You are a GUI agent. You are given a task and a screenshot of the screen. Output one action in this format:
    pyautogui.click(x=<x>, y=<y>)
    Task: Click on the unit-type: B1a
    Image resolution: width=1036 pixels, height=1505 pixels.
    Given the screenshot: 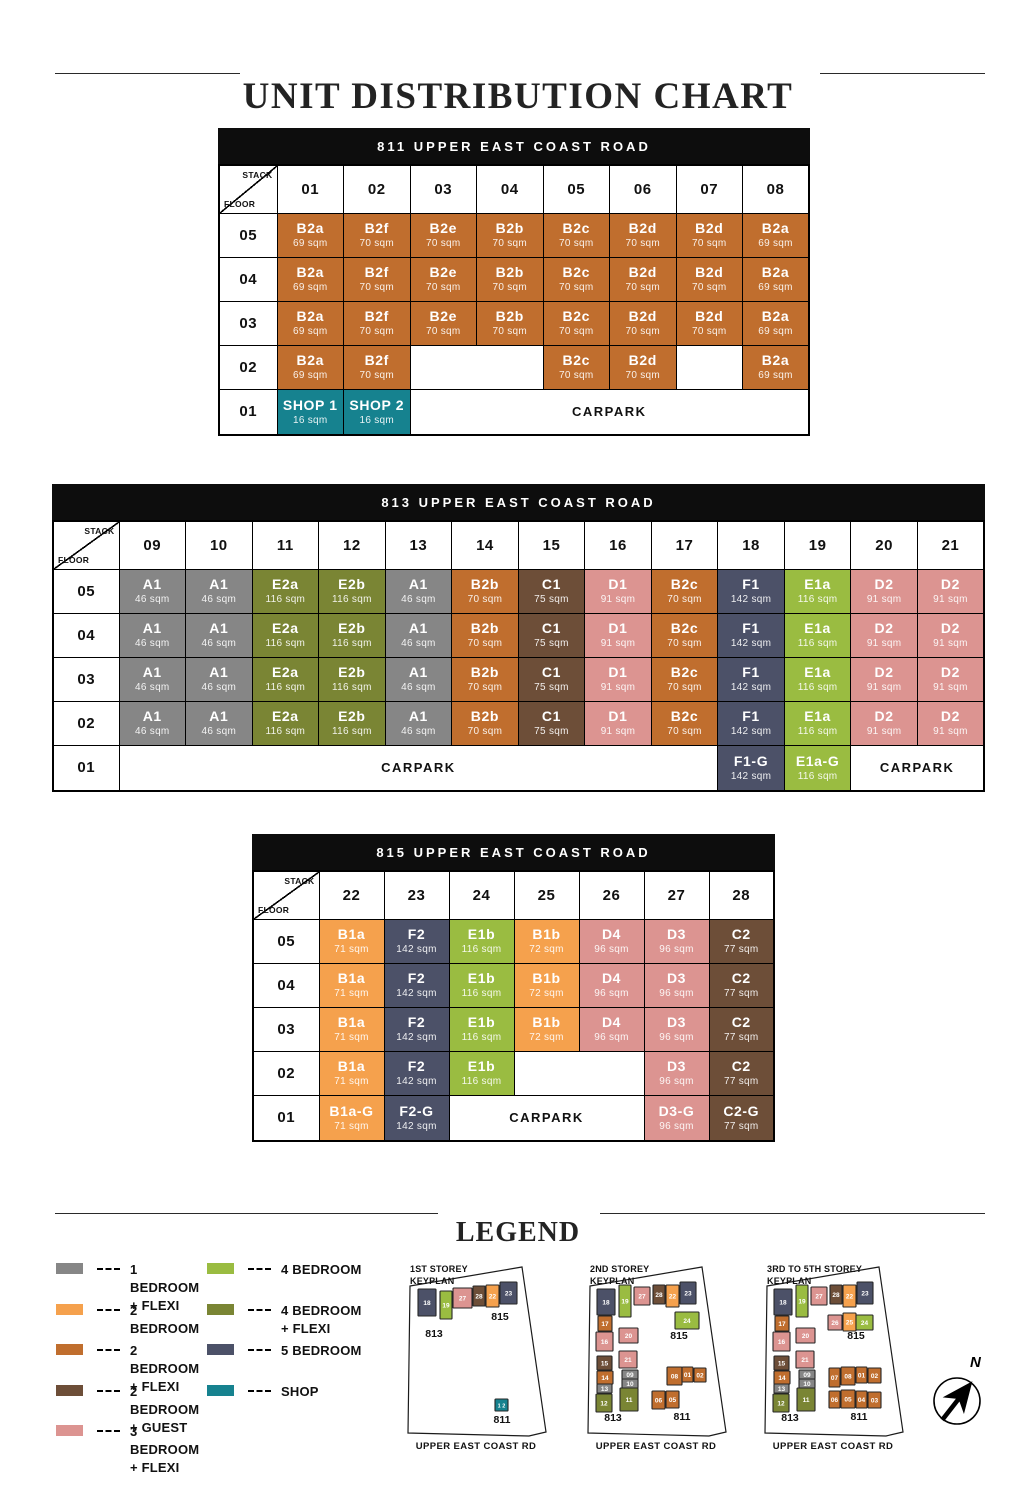 What is the action you would take?
    pyautogui.click(x=351, y=1021)
    